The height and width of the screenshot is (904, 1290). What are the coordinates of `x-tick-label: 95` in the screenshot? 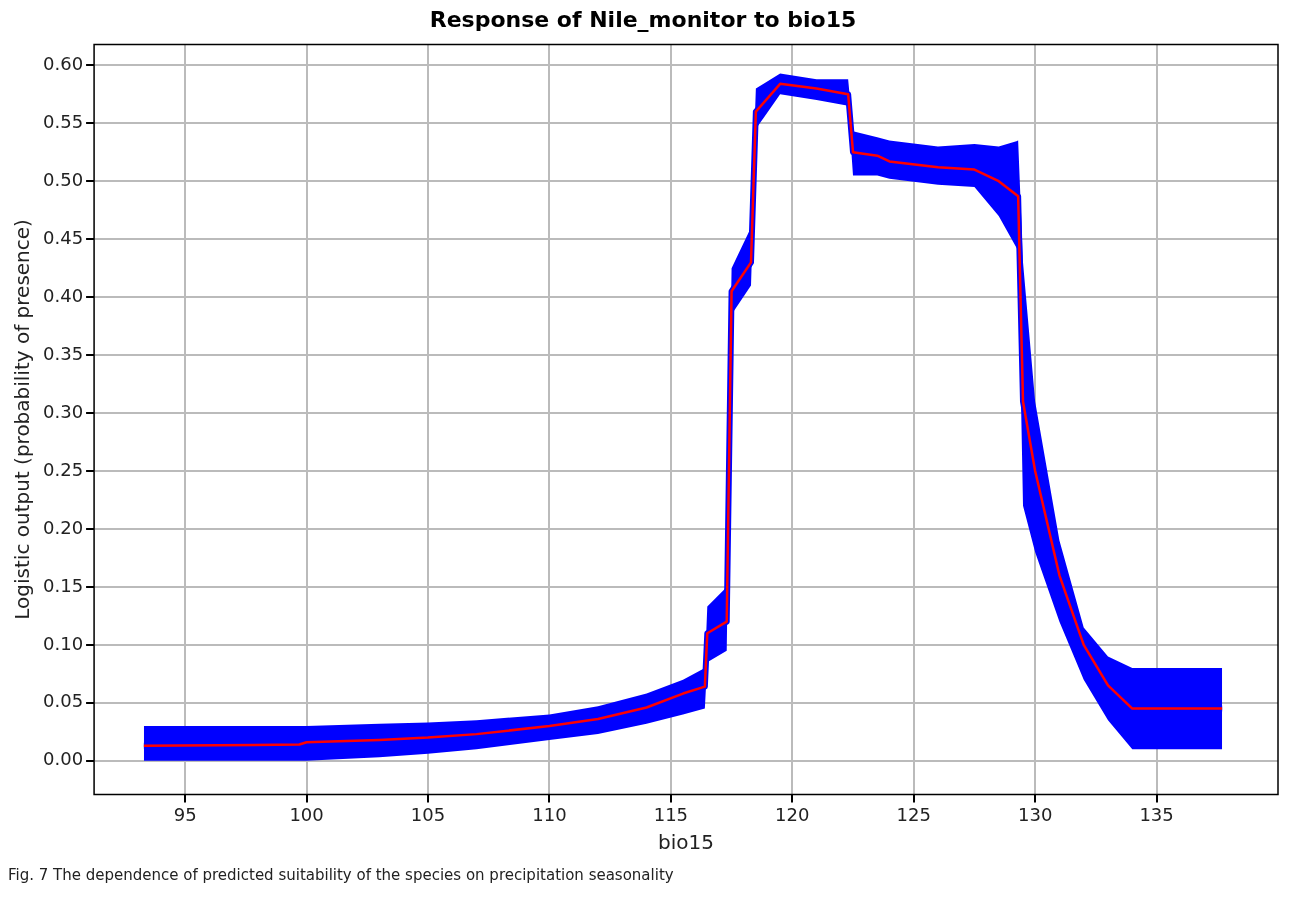 It's located at (185, 814).